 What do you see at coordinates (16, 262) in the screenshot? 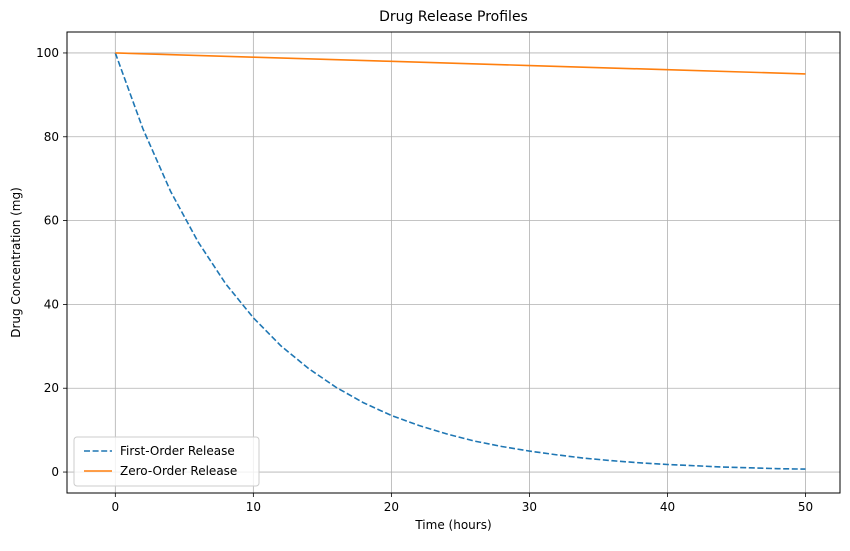
I see `y-axis-label: Drug Concentration (mg)` at bounding box center [16, 262].